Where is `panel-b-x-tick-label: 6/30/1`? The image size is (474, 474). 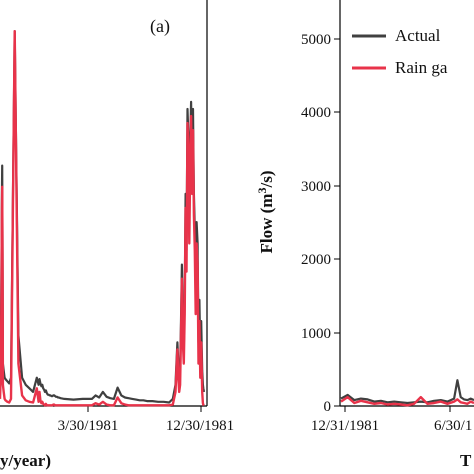 panel-b-x-tick-label: 6/30/1 is located at coordinates (453, 426).